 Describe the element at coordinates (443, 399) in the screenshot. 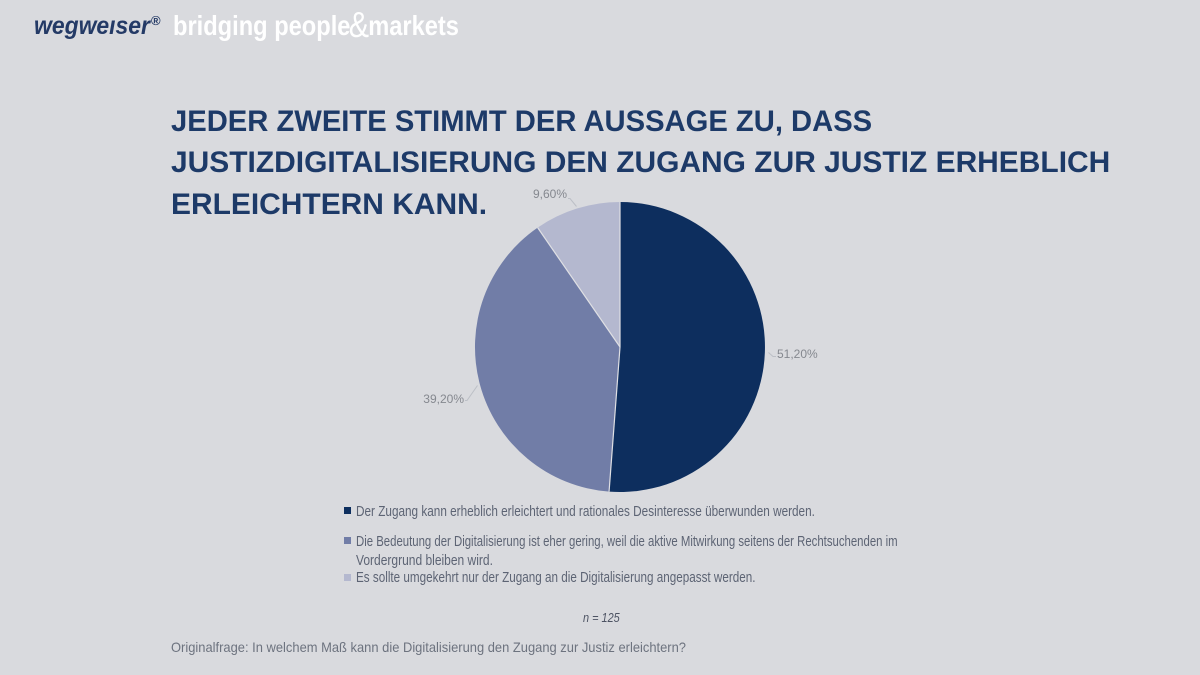

I see `svg-text: 39,20%` at that location.